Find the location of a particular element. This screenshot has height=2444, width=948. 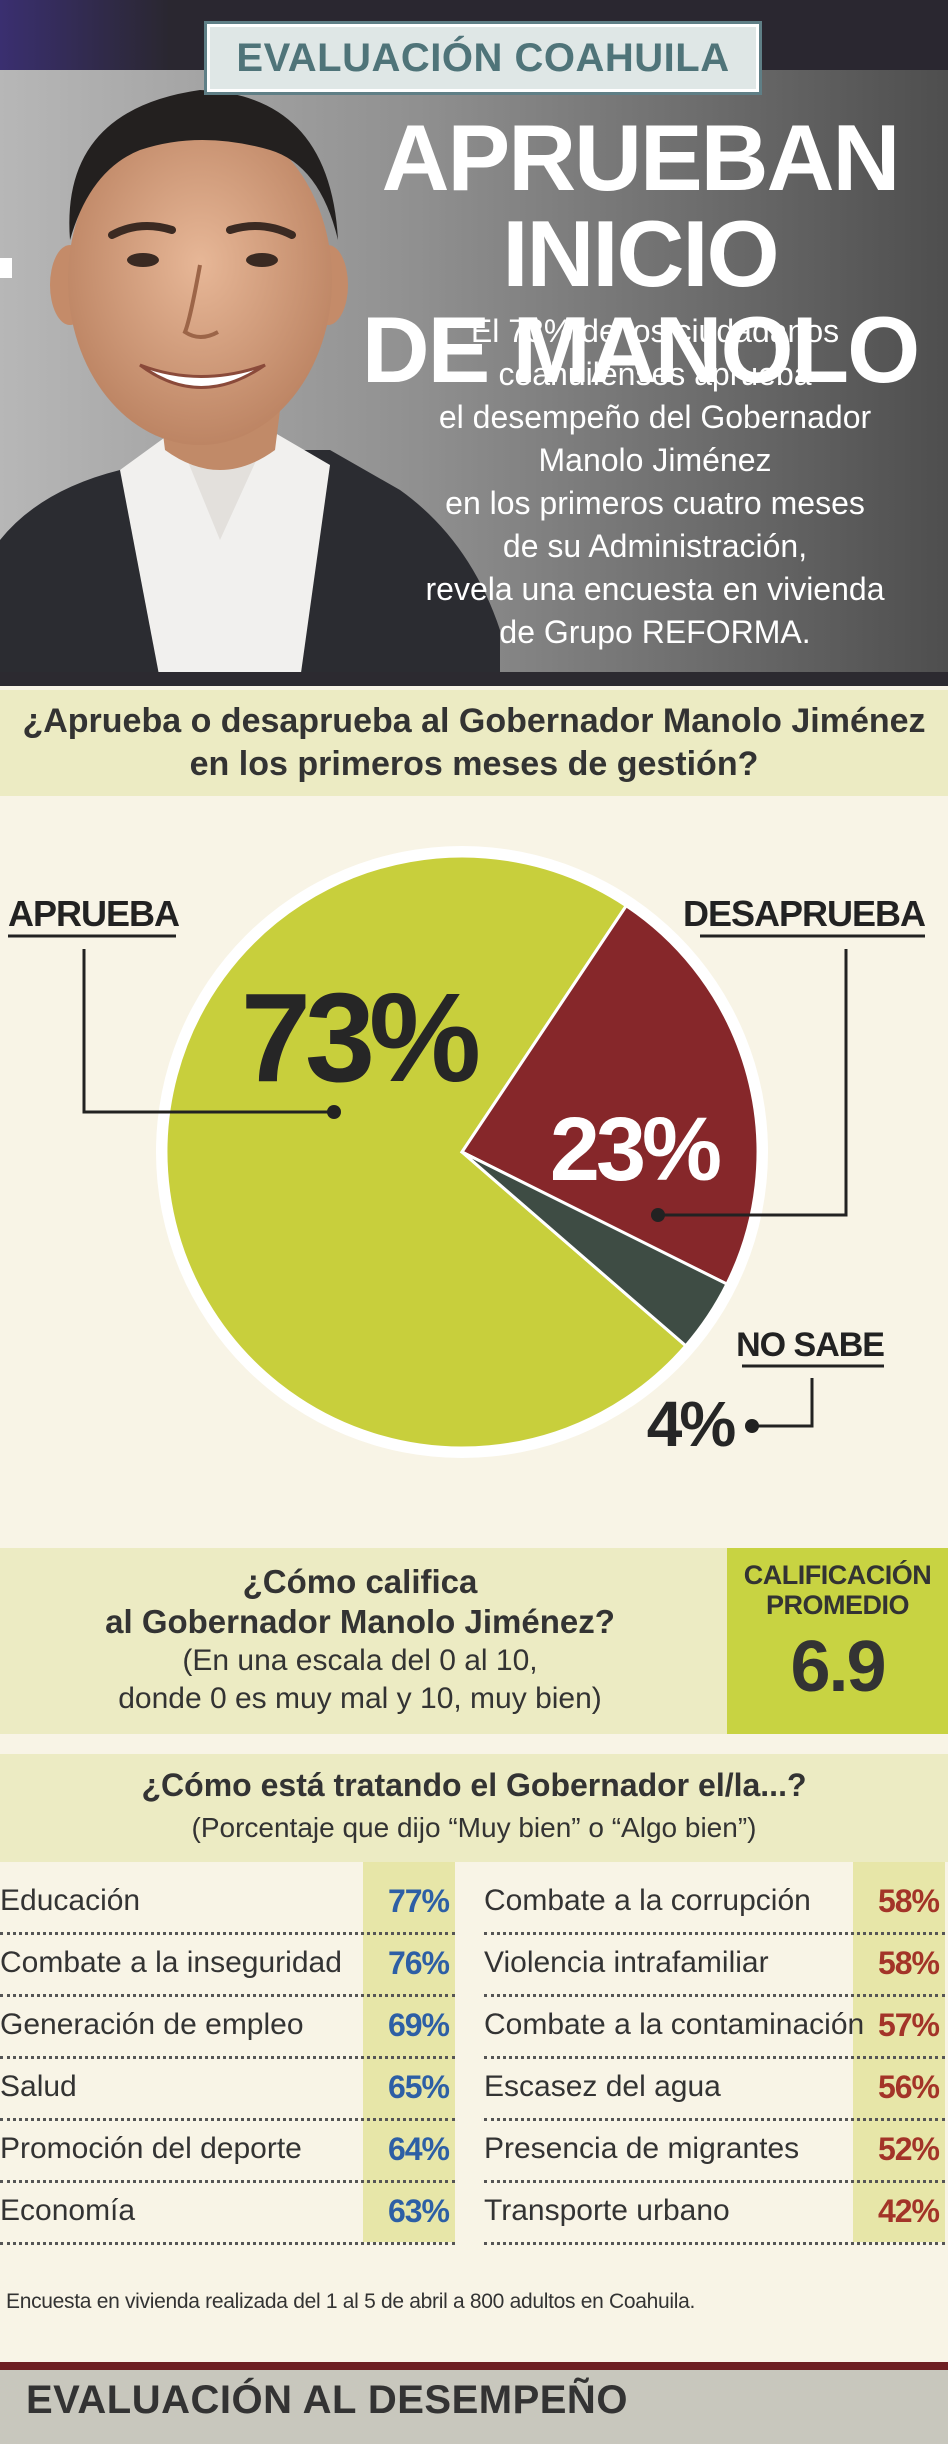

issue-label: Violencia intrafamiliar is located at coordinates (626, 1962).